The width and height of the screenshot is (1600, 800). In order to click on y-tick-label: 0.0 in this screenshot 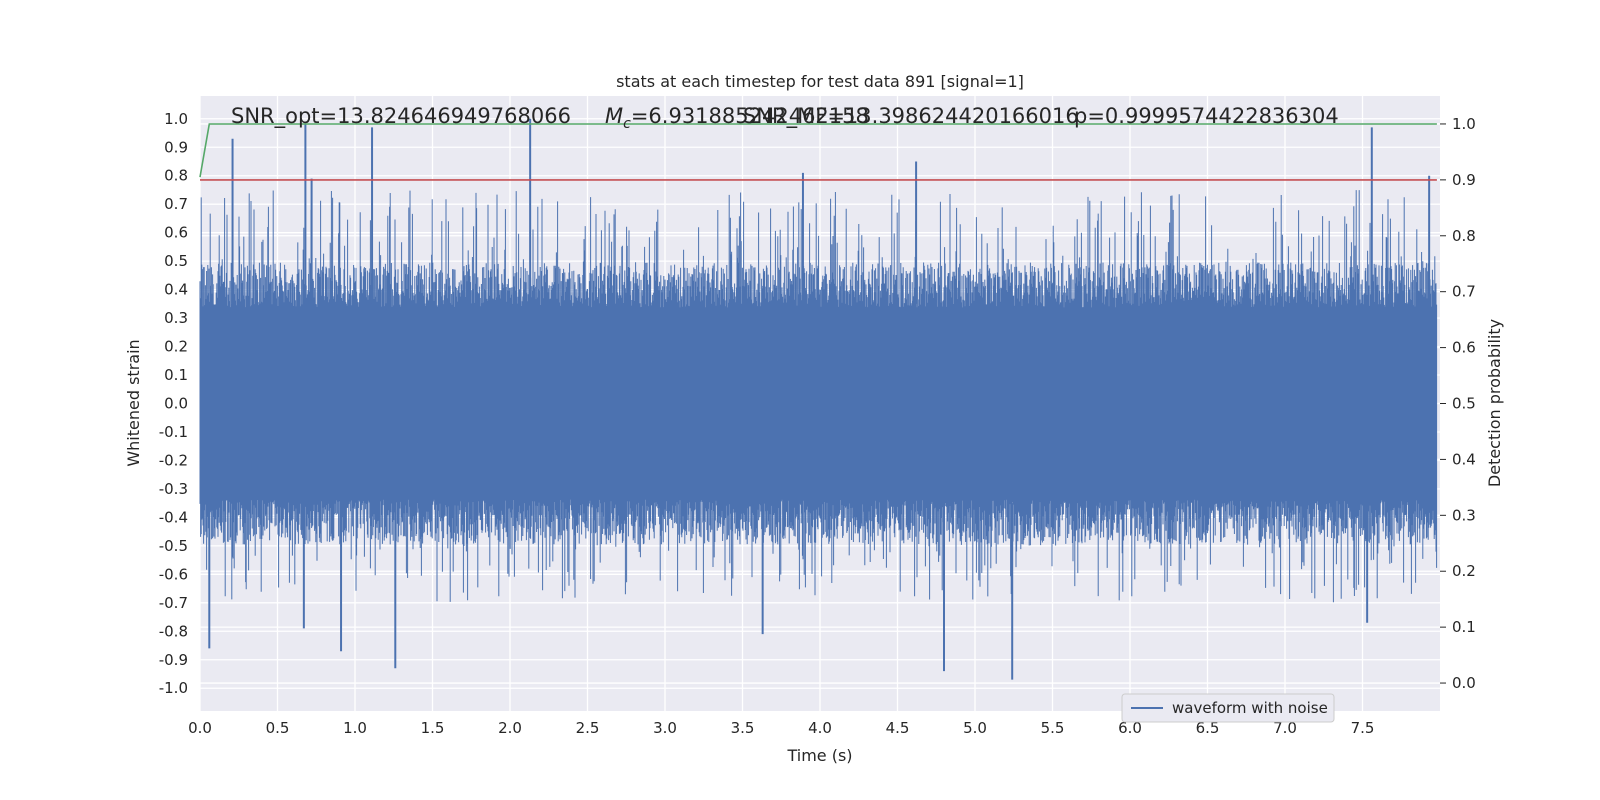, I will do `click(176, 404)`.